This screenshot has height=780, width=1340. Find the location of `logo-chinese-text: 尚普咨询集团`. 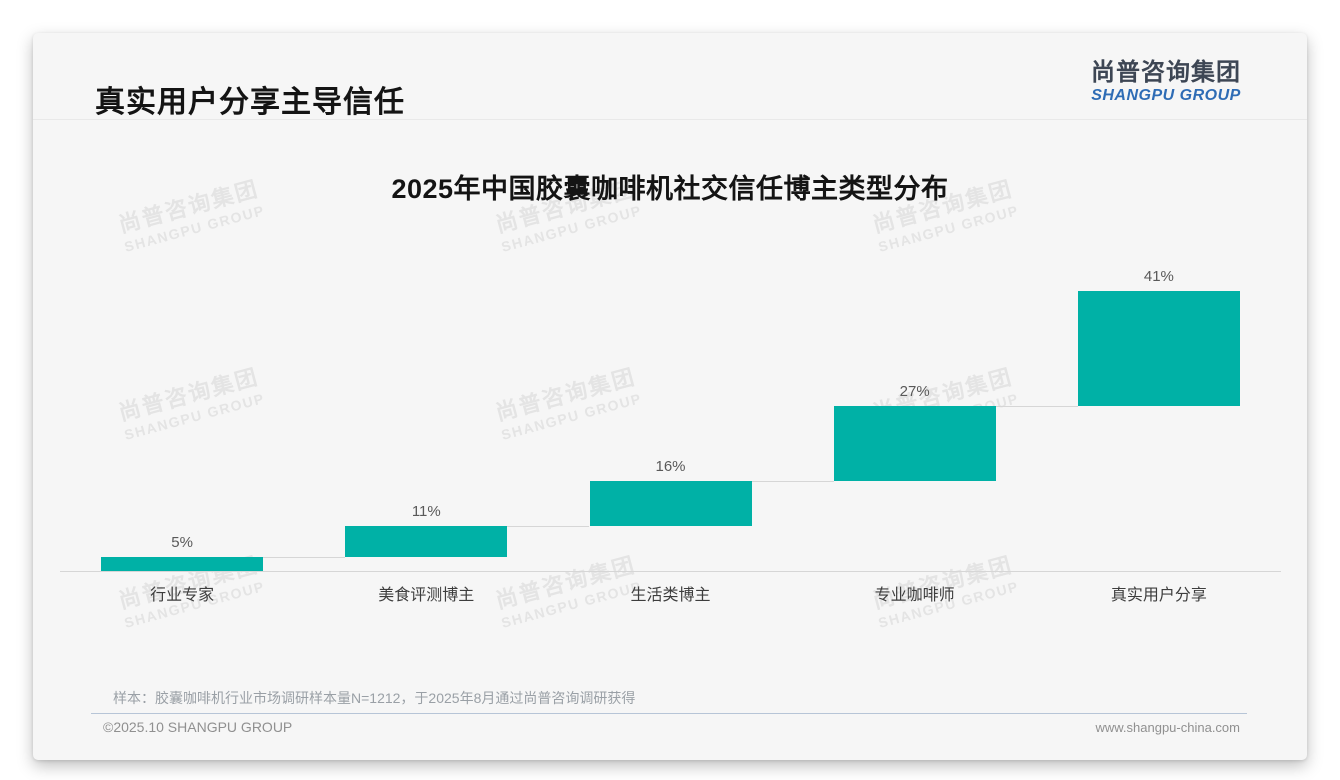

logo-chinese-text: 尚普咨询集团 is located at coordinates (1166, 72).